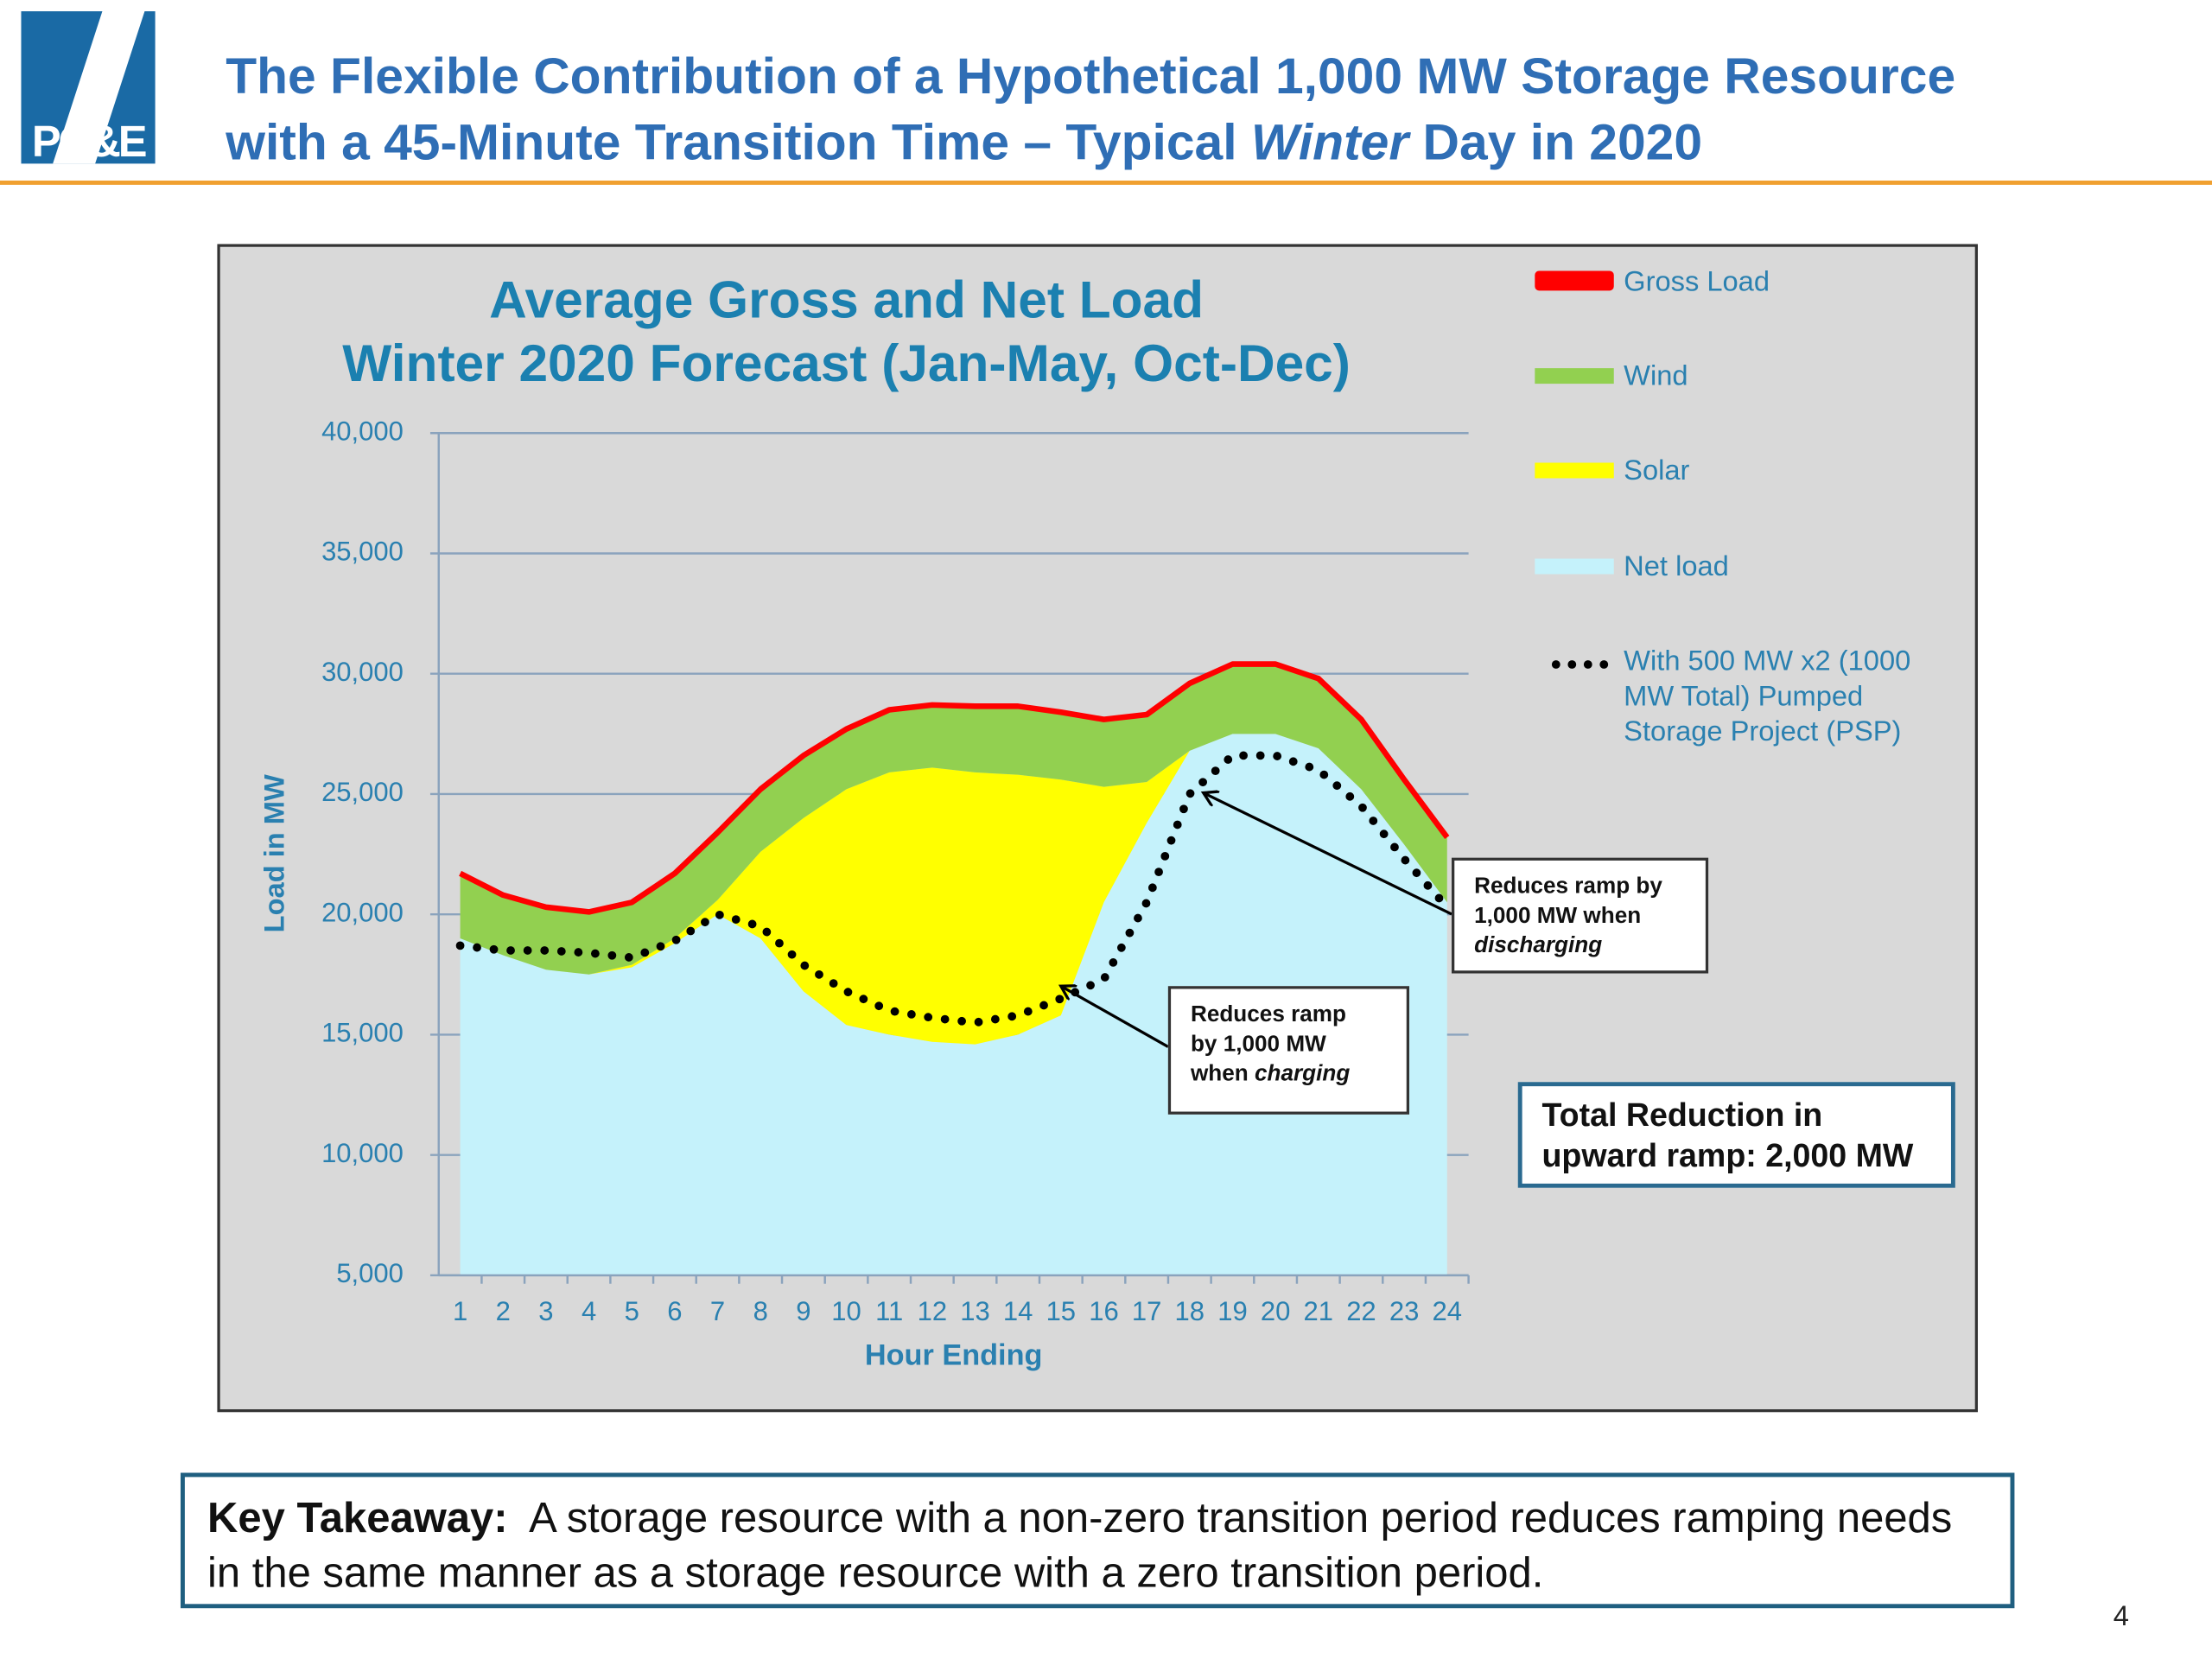 The width and height of the screenshot is (2212, 1659). I want to click on x-tick-label: 23, so click(1404, 1311).